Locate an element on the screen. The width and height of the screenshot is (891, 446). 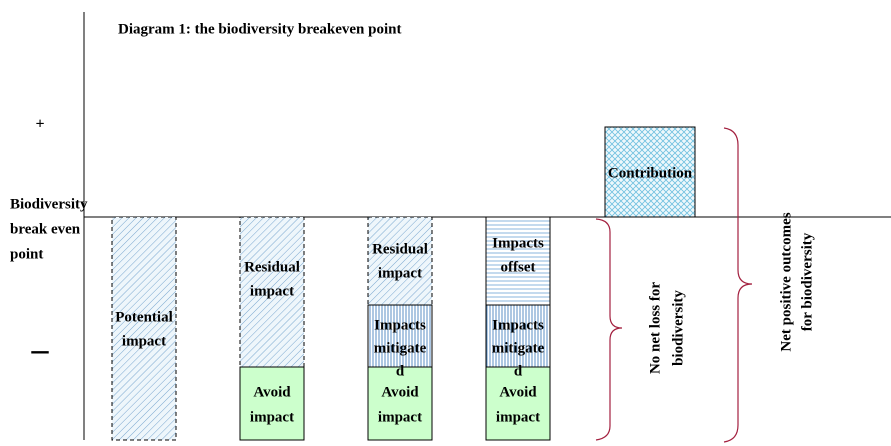
axis-label: Biodiversity is located at coordinates (49, 204).